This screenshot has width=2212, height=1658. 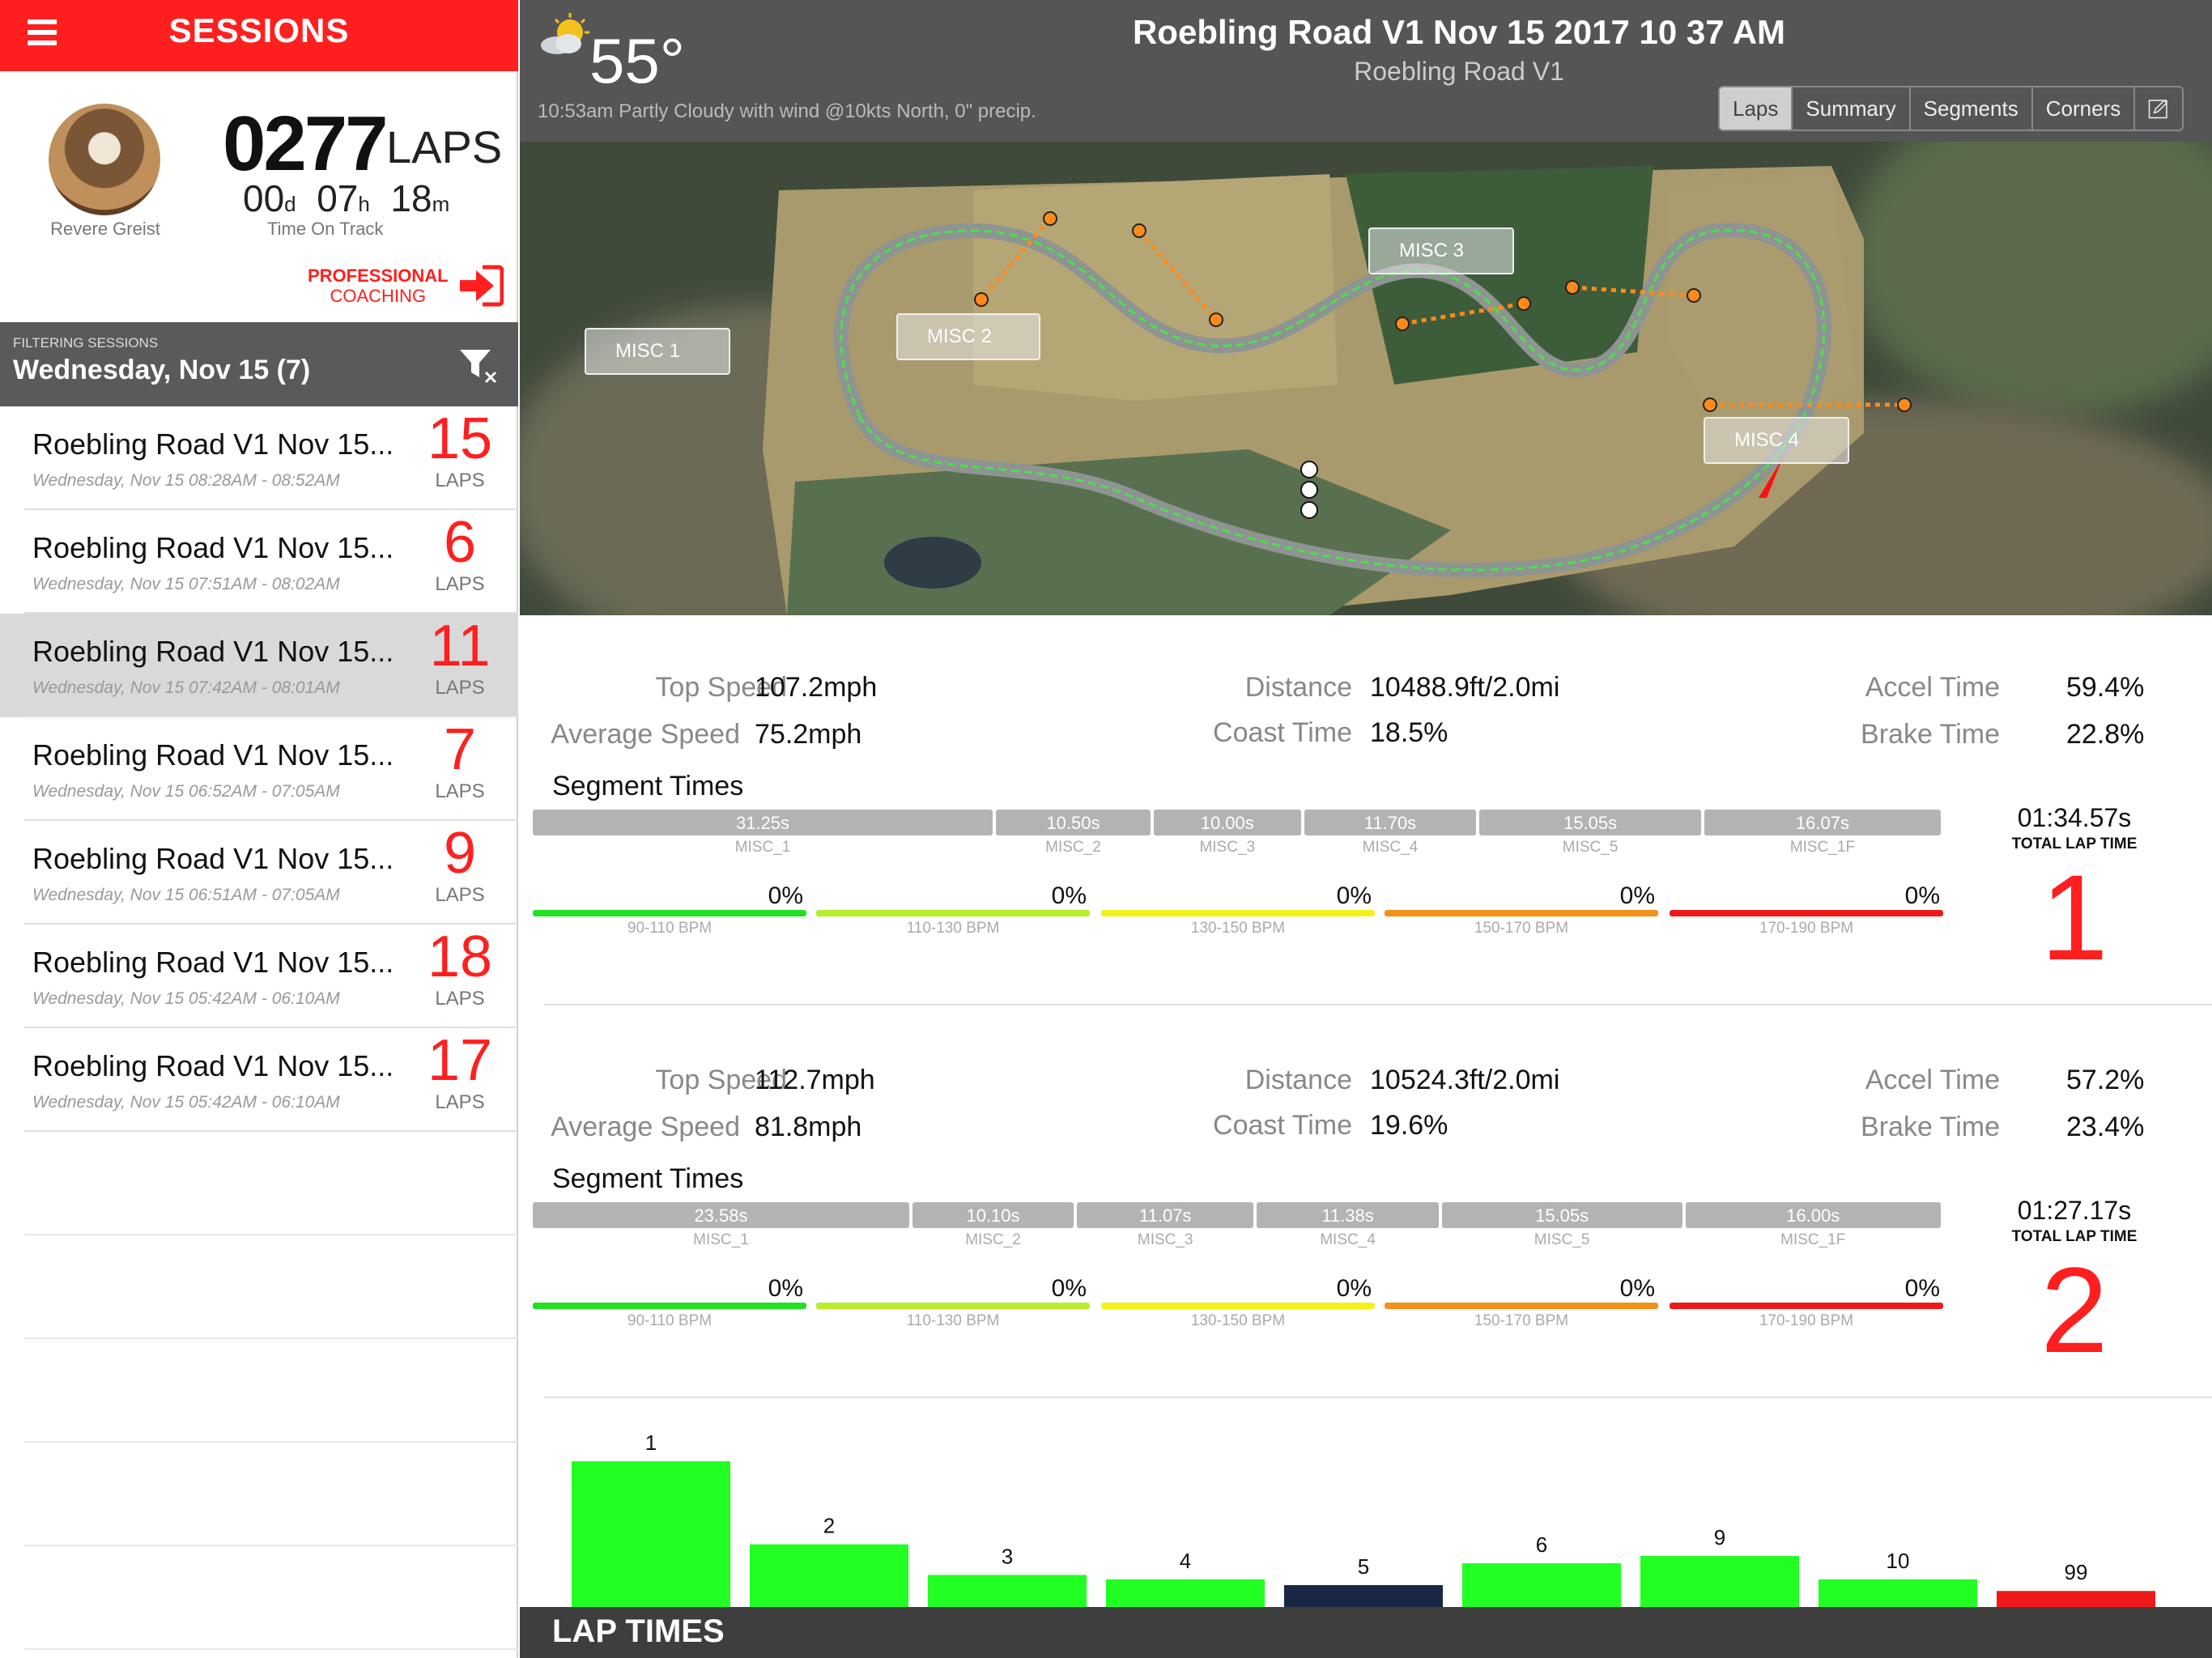 What do you see at coordinates (186, 480) in the screenshot?
I see `session-date: Wednesday, Nov 15 08:28AM - 08:52AM` at bounding box center [186, 480].